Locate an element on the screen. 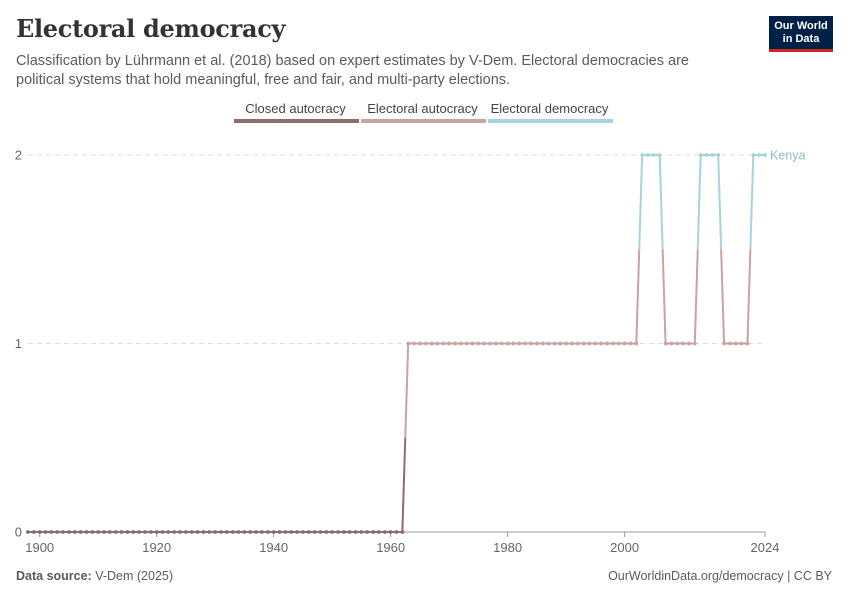 Image resolution: width=850 pixels, height=600 pixels. data-source-value: V-Dem (2025) is located at coordinates (134, 576).